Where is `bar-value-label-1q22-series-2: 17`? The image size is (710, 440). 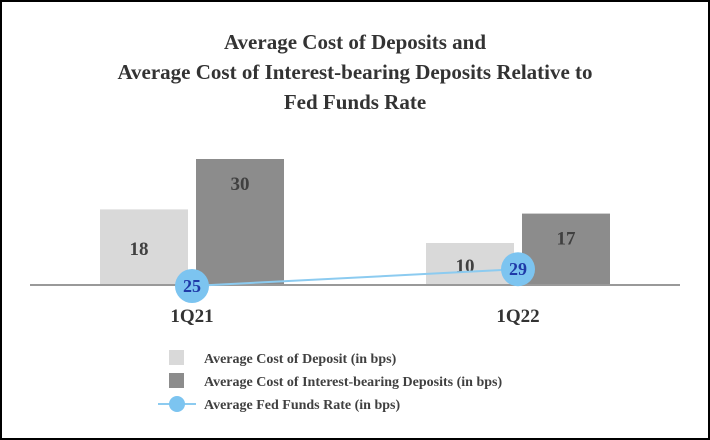
bar-value-label-1q22-series-2: 17 is located at coordinates (567, 239).